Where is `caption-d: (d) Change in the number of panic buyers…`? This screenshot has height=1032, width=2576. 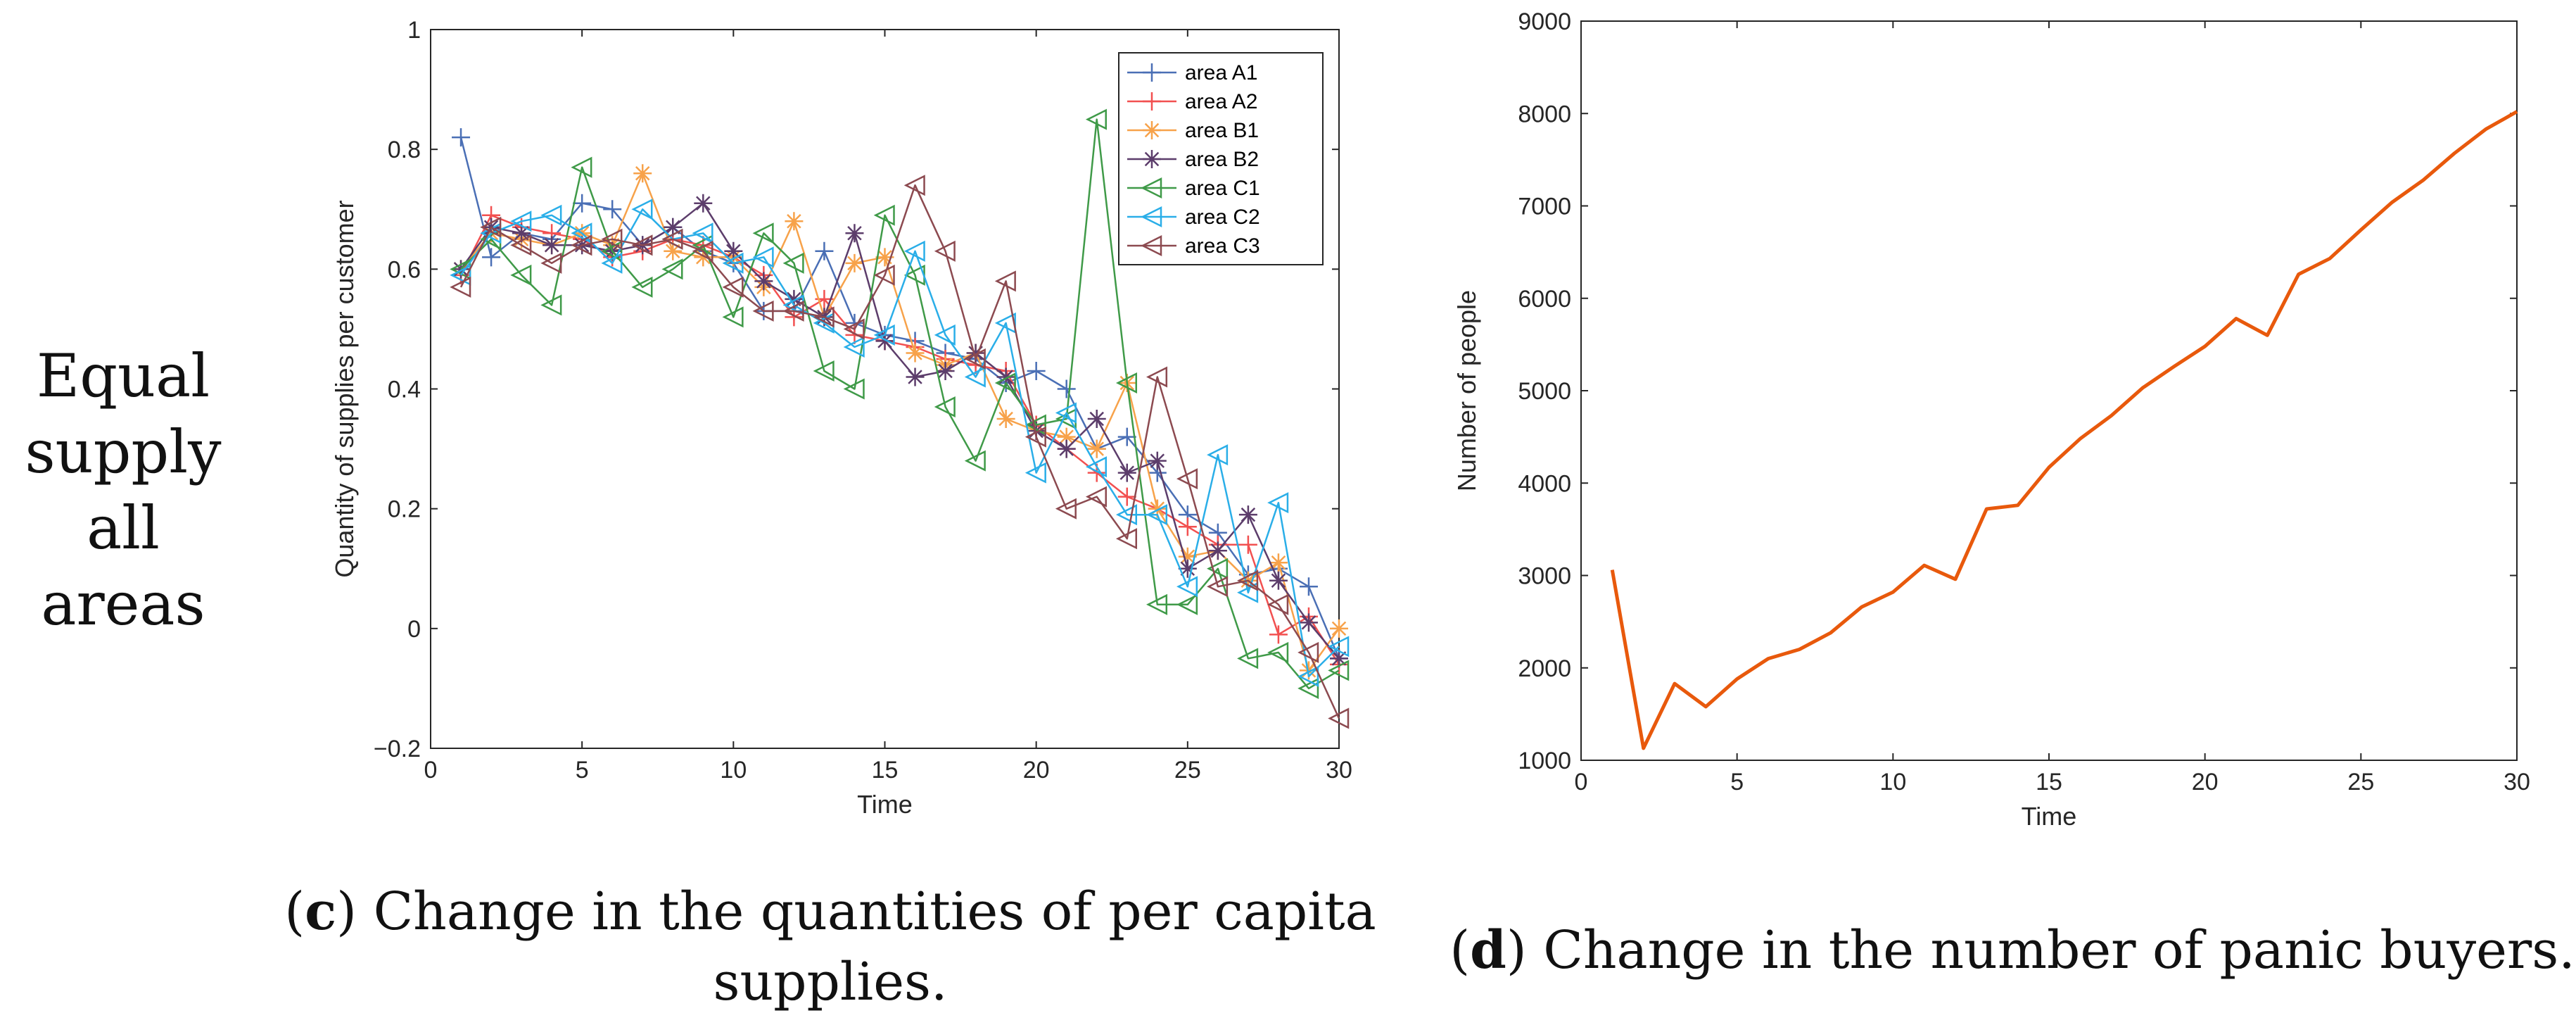
caption-d: (d) Change in the number of panic buyers… is located at coordinates (2012, 950).